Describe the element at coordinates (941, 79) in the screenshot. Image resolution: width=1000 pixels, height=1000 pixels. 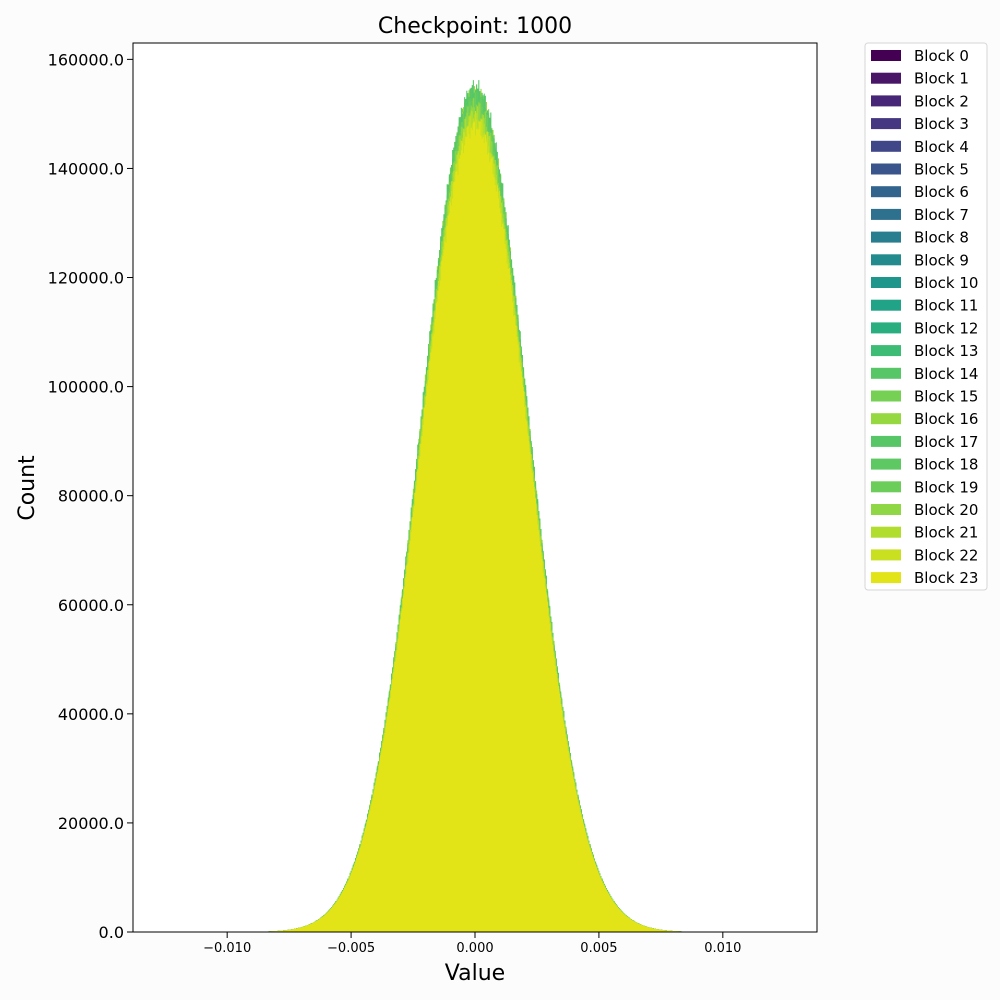
I see `legend-label: Block 1` at that location.